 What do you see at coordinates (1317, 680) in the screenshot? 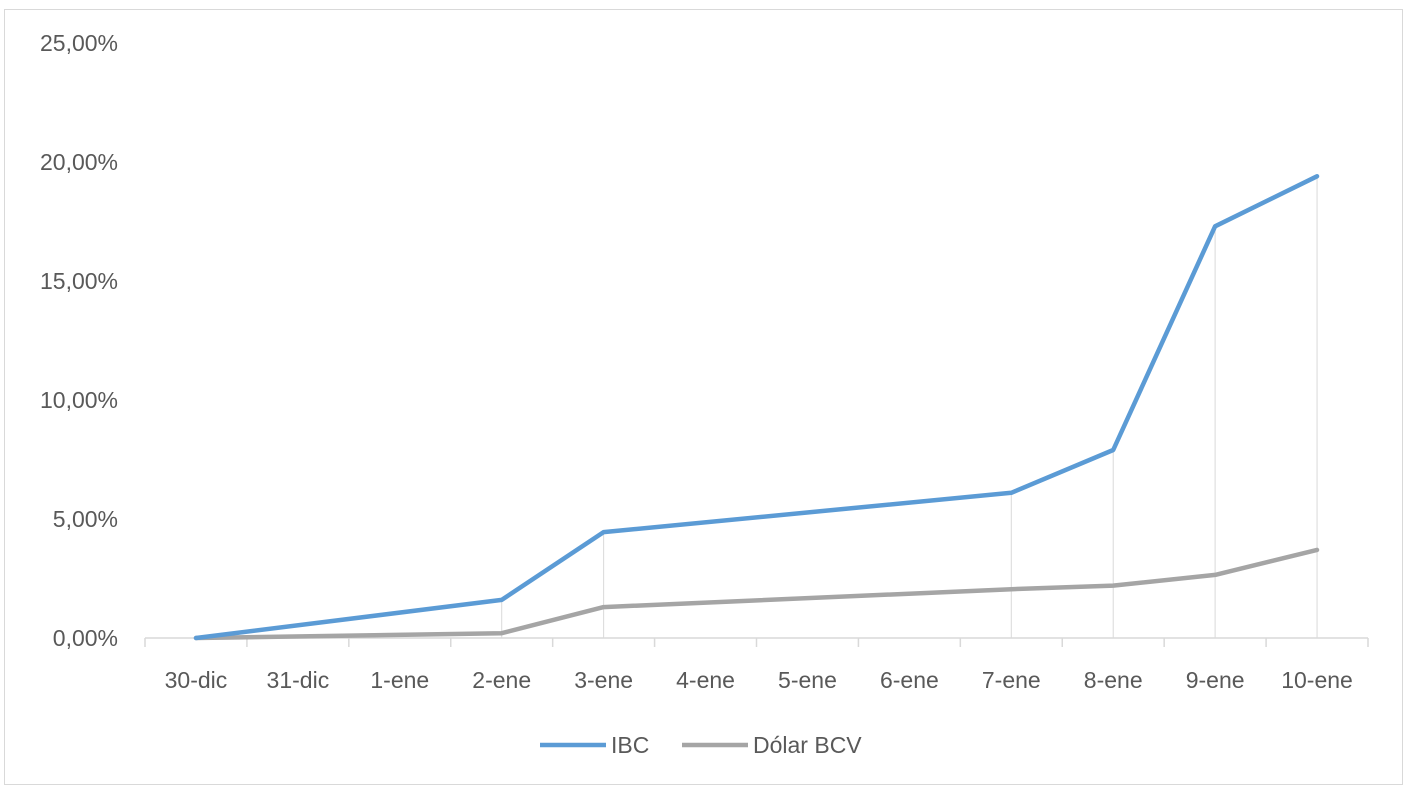
I see `x-tick-label: 10-ene` at bounding box center [1317, 680].